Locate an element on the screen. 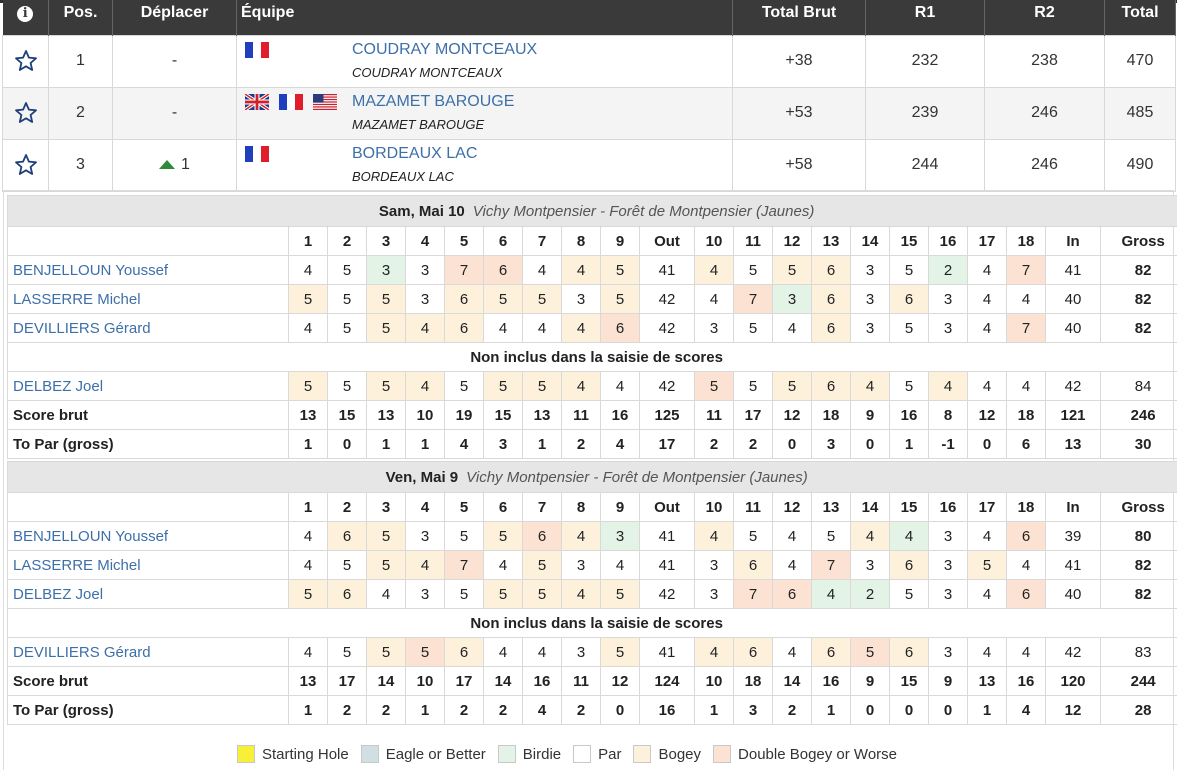  team-r1: 232 is located at coordinates (925, 61).